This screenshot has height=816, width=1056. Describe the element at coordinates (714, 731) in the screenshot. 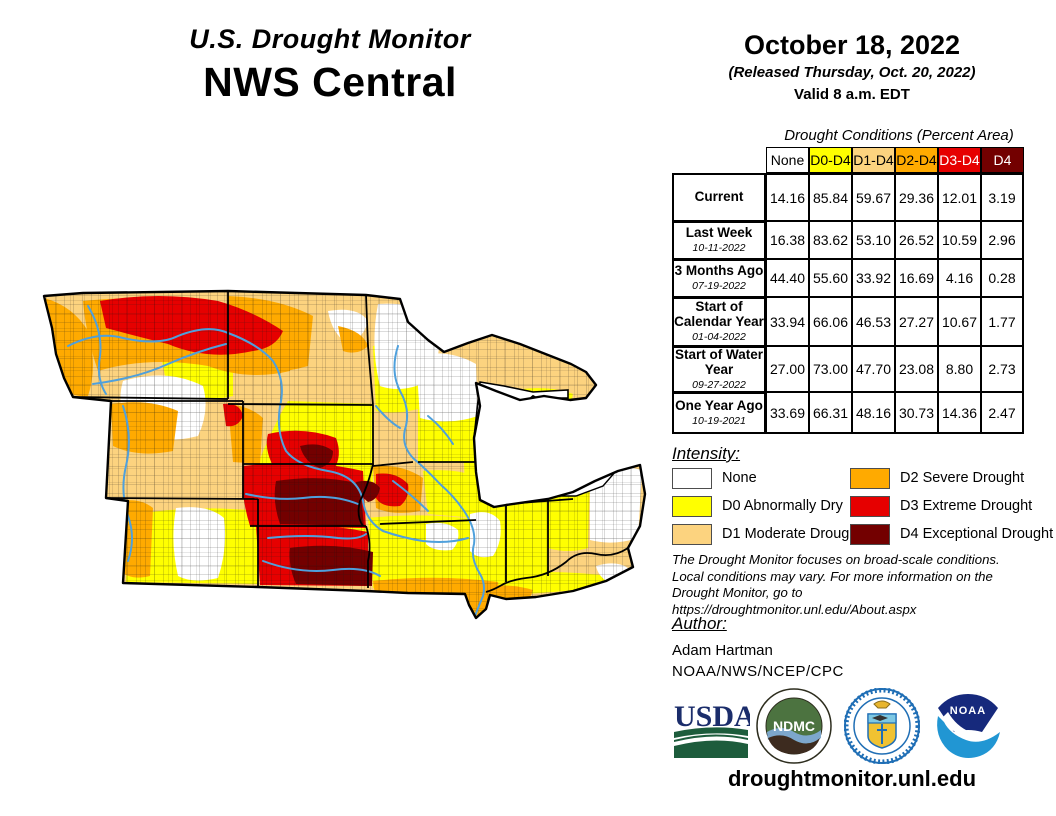

I see `usda-logo: USDA` at that location.